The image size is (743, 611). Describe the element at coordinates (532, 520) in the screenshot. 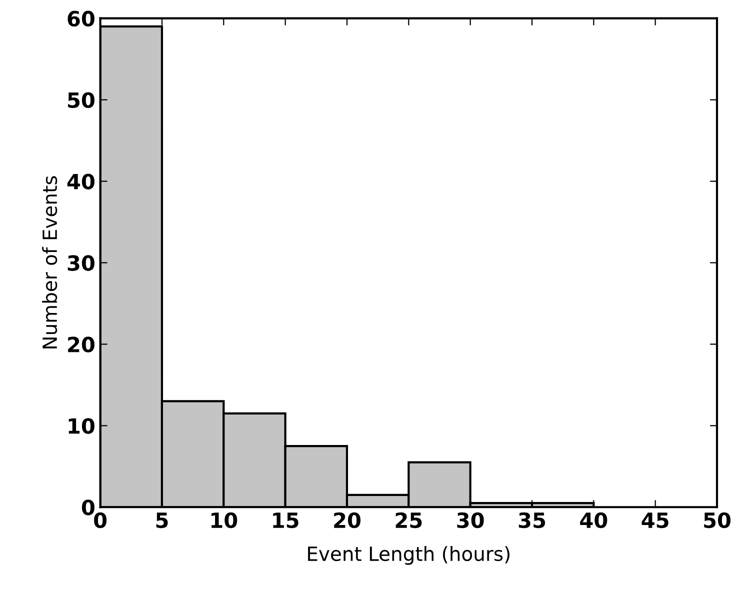

I see `x-tick-label: 35` at that location.